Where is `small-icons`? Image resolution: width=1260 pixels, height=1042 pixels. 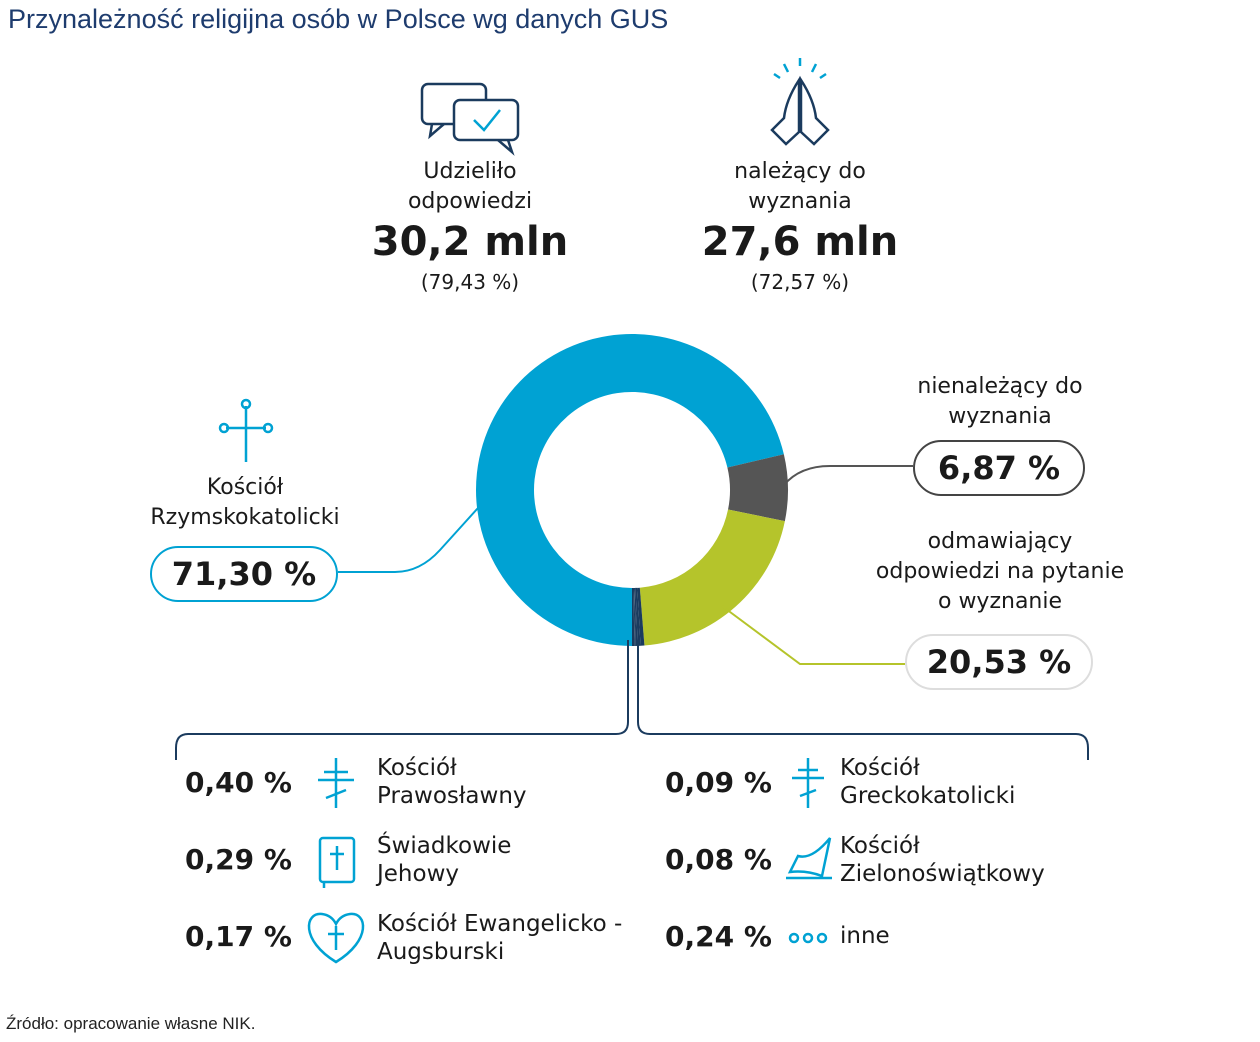
small-icons is located at coordinates (569, 861).